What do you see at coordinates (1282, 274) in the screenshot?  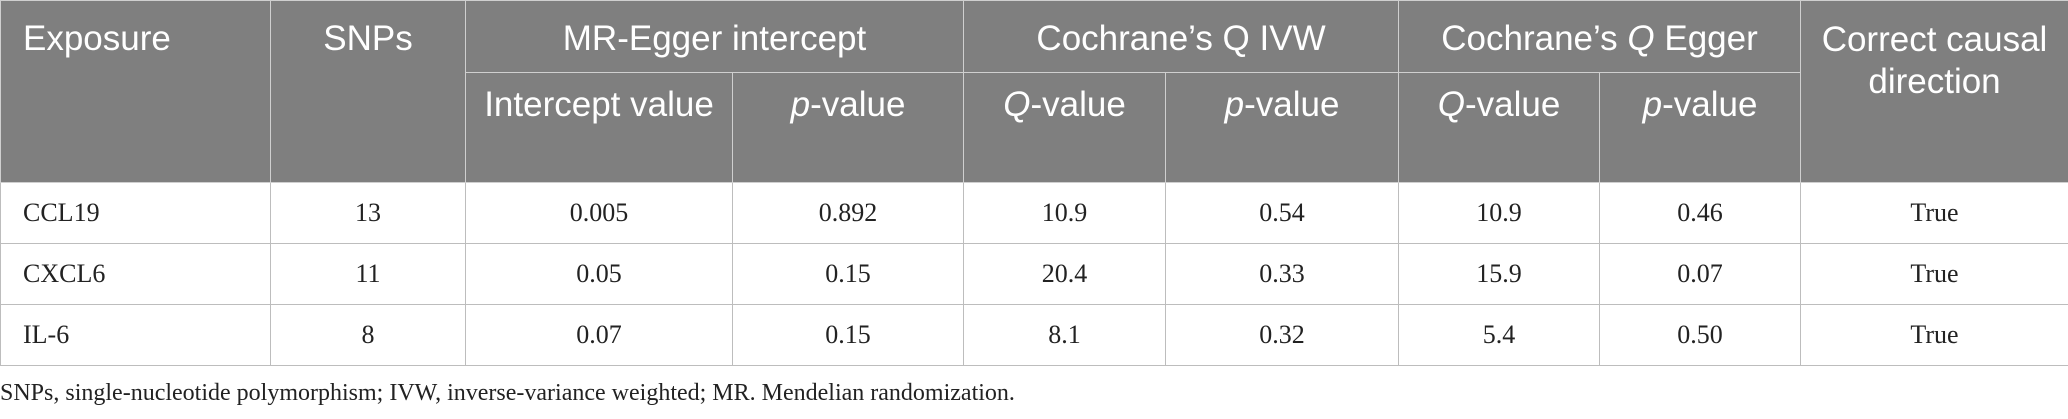 I see `cell-ivw-p: 0.33` at bounding box center [1282, 274].